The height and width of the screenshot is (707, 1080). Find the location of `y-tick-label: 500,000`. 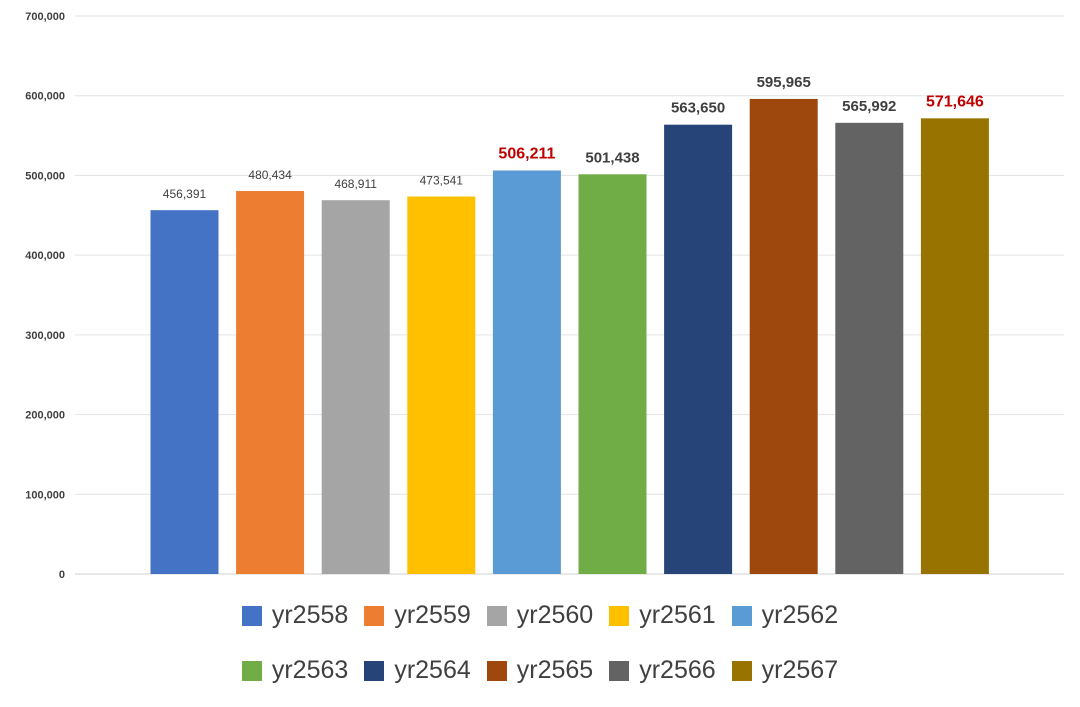

y-tick-label: 500,000 is located at coordinates (45, 176).